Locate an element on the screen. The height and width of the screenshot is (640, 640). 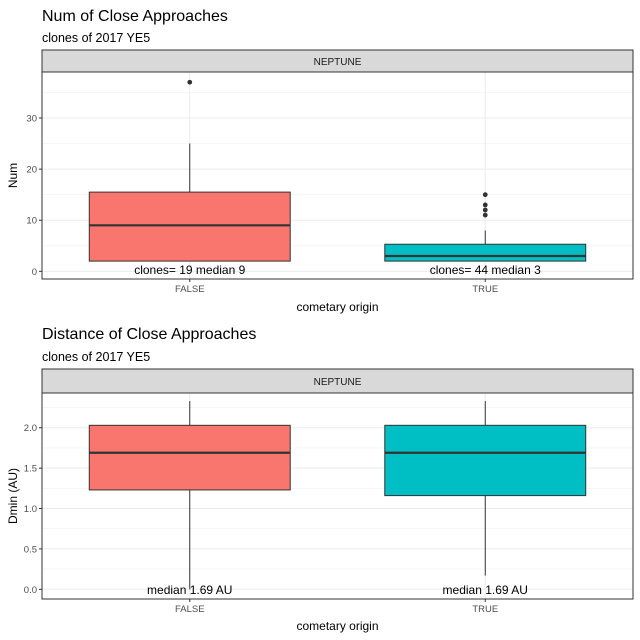
y-tick-label: 0.0 is located at coordinates (30, 590).